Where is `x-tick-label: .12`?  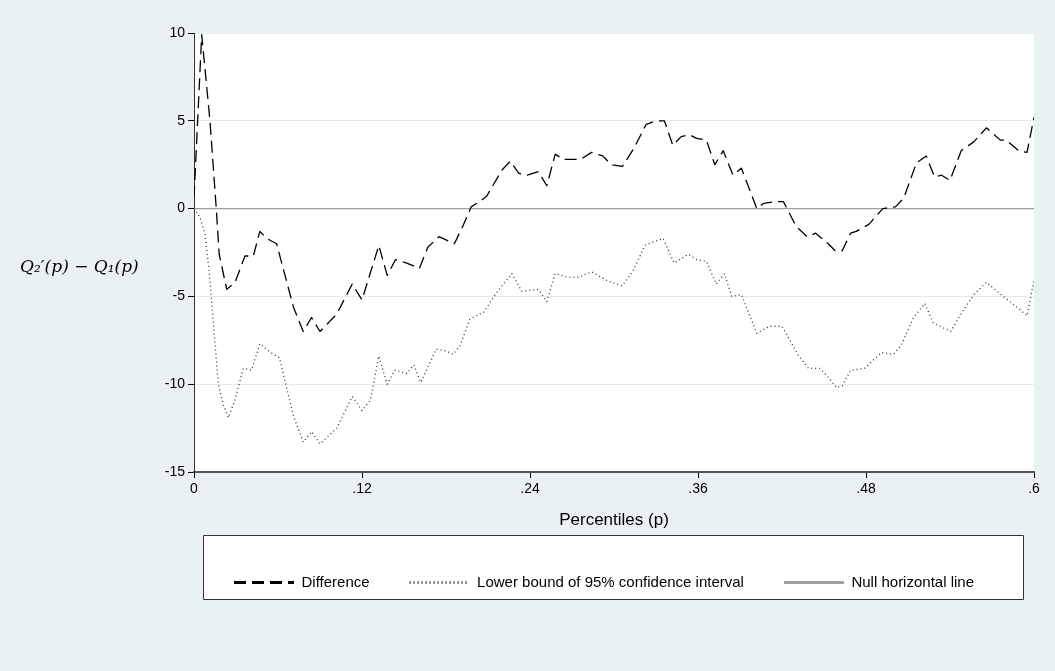 x-tick-label: .12 is located at coordinates (362, 488).